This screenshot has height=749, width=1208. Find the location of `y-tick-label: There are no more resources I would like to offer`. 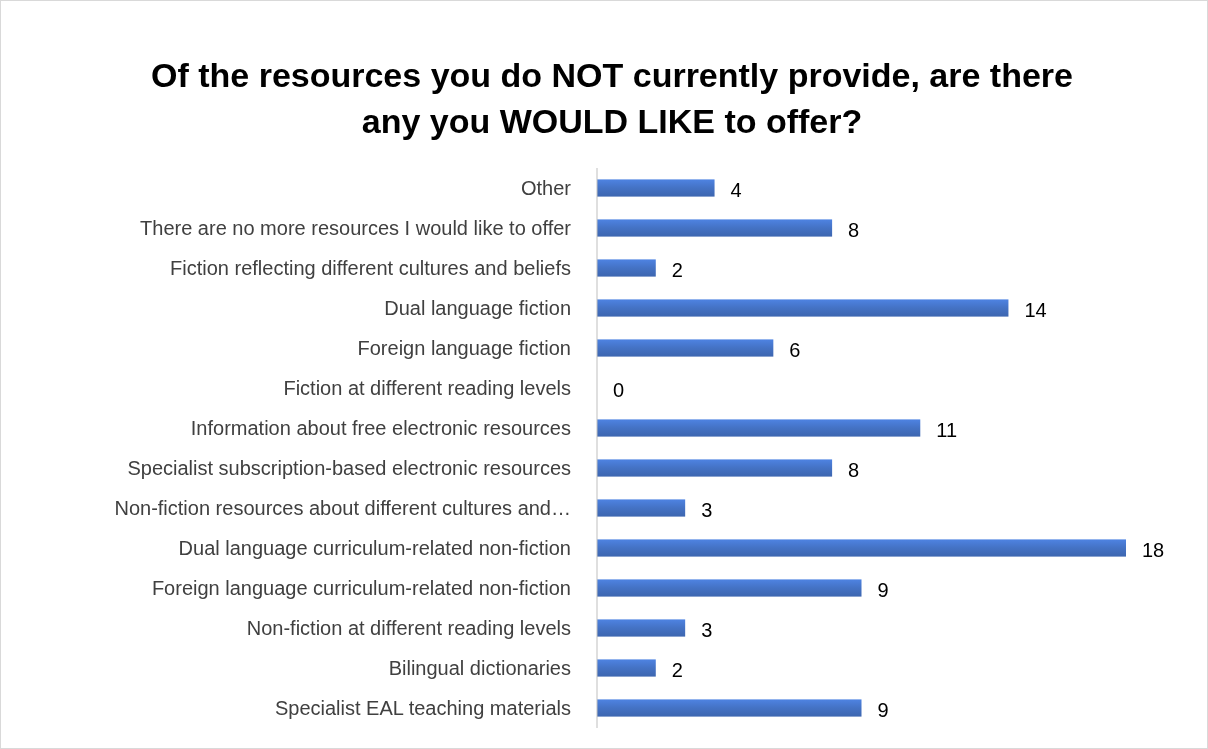

y-tick-label: There are no more resources I would like to offer is located at coordinates (356, 228).